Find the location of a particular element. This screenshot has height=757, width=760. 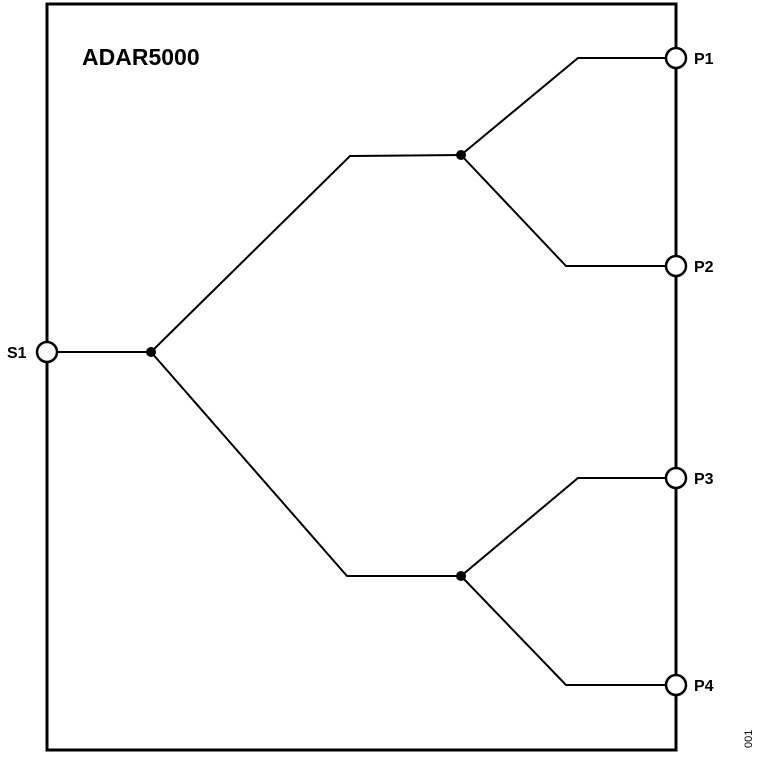

port-p1-label: P1 is located at coordinates (704, 59).